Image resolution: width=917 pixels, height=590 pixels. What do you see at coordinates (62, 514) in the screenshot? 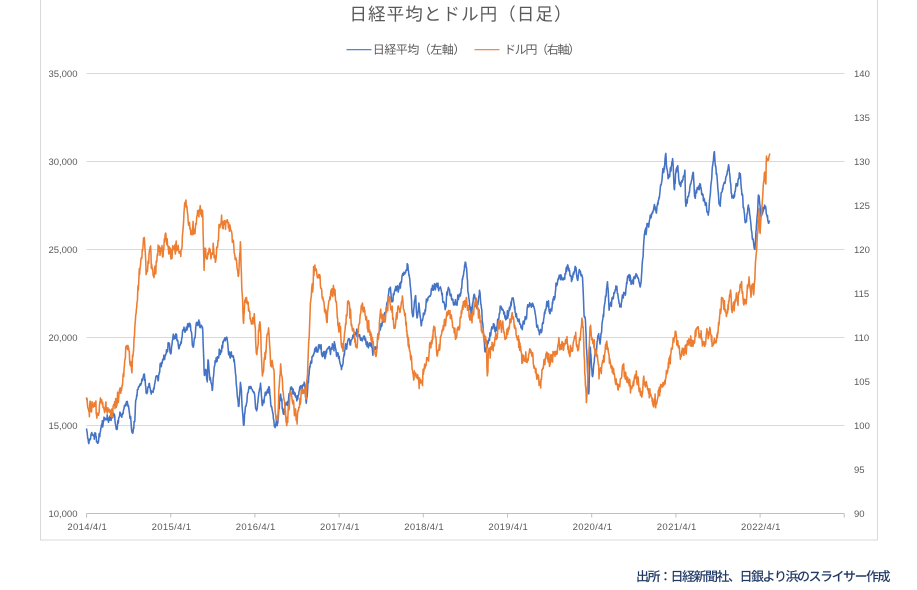
I see `svg-text: 10,000` at bounding box center [62, 514].